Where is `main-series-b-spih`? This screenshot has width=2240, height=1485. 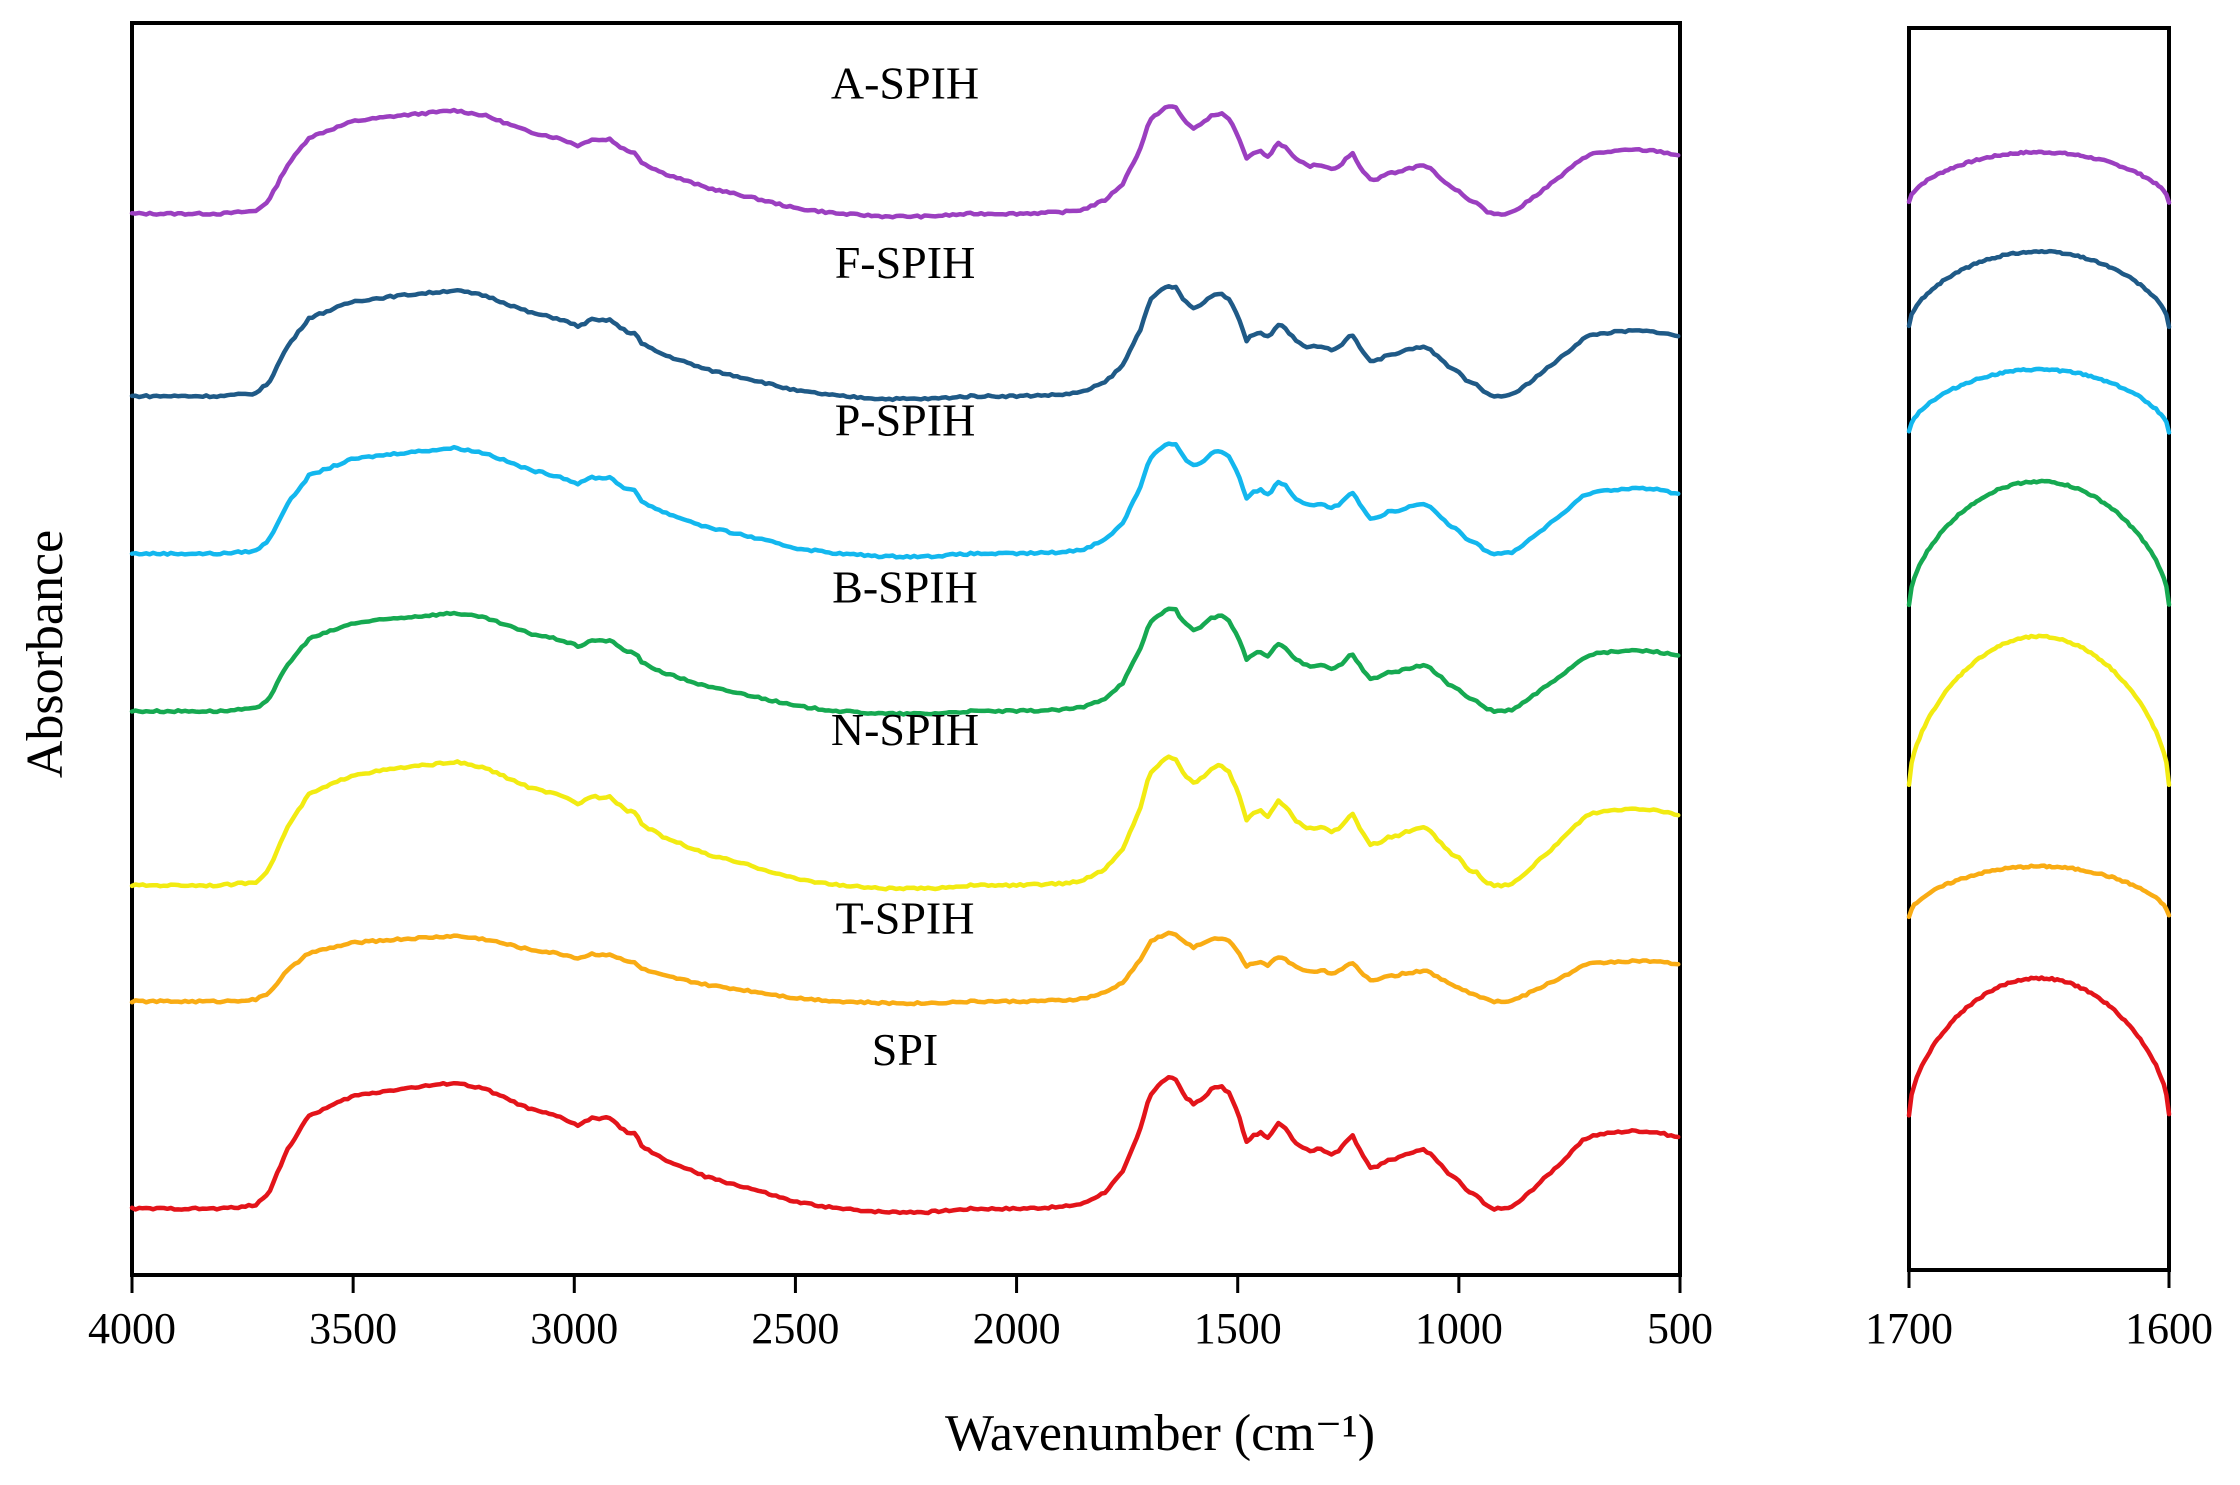 main-series-b-spih is located at coordinates (905, 661).